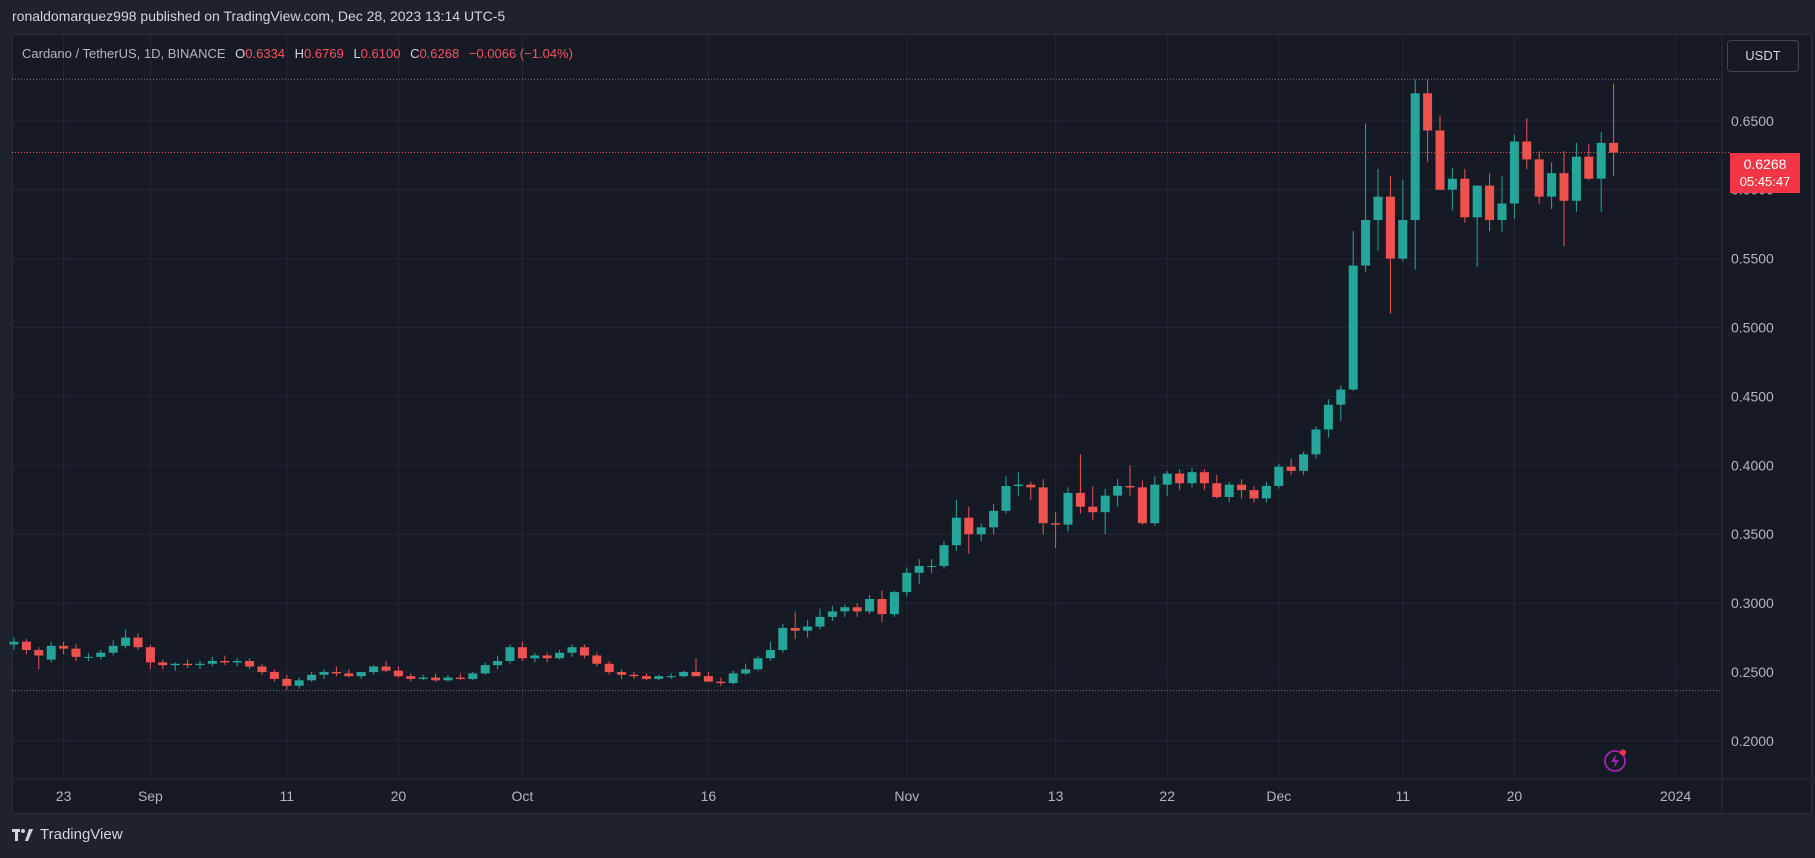  I want to click on lightning-bolt-icon, so click(1615, 761).